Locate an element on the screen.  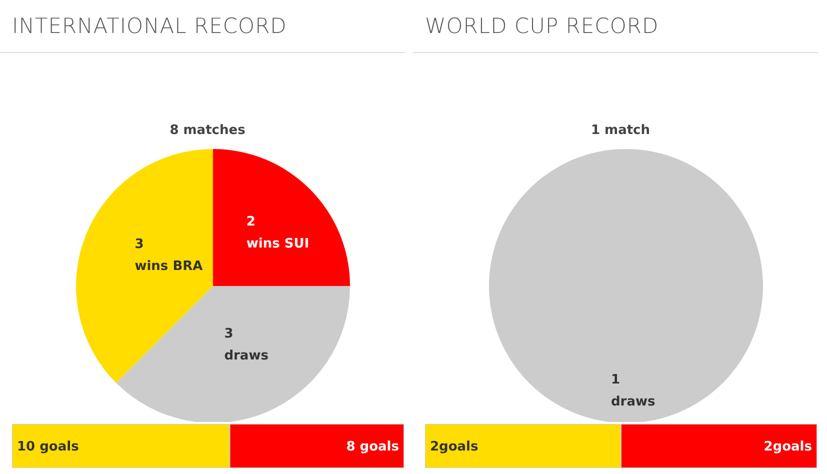
data-label: 2 is located at coordinates (251, 222).